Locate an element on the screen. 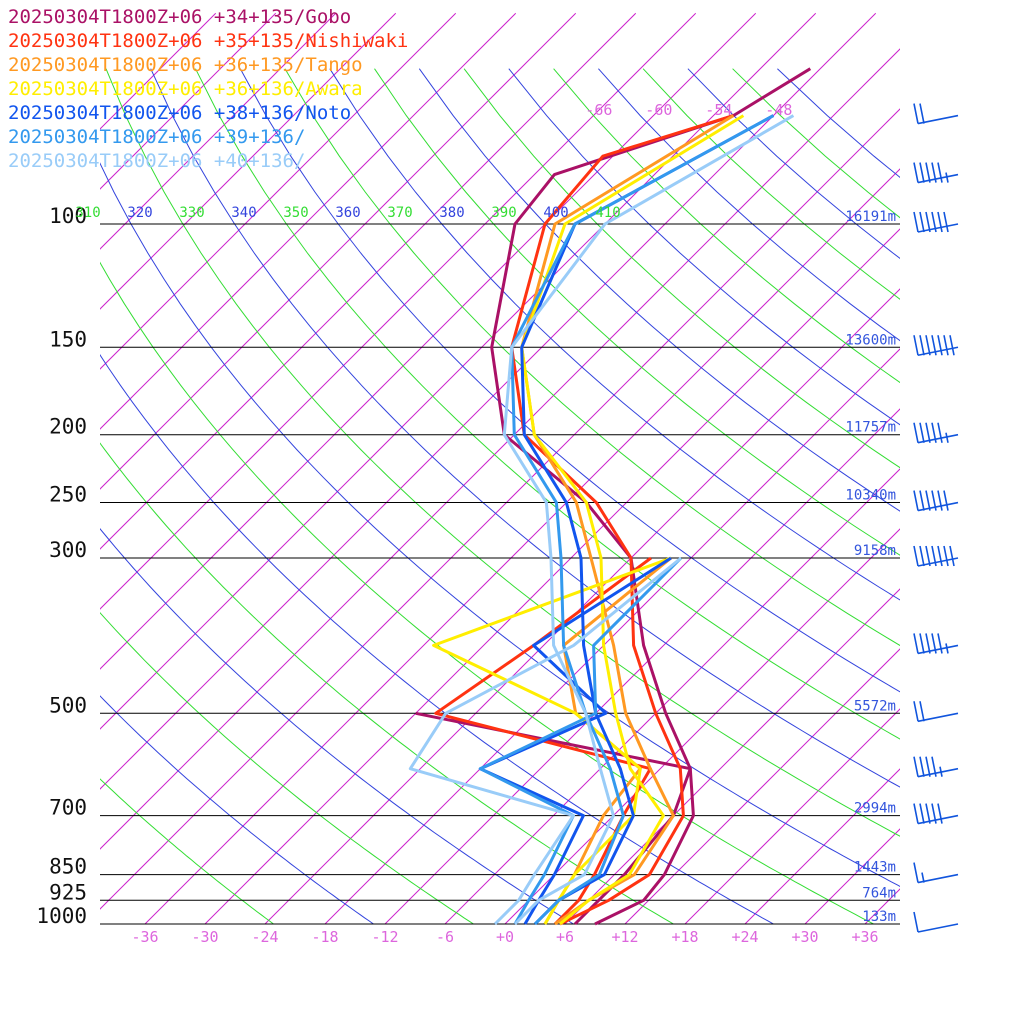 Image resolution: width=1024 pixels, height=1024 pixels. pressure-tick-label: 250 is located at coordinates (68, 495).